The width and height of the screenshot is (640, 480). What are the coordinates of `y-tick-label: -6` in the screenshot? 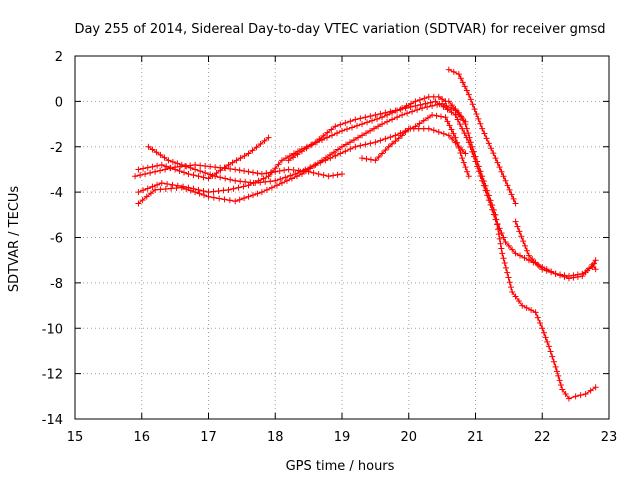 It's located at (56, 239).